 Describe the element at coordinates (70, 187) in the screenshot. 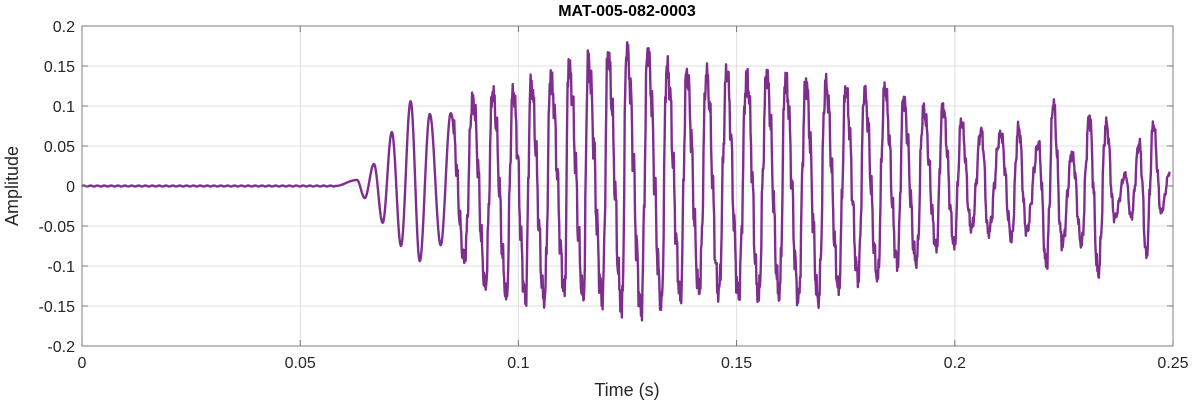

I see `y-tick-label: 0` at that location.